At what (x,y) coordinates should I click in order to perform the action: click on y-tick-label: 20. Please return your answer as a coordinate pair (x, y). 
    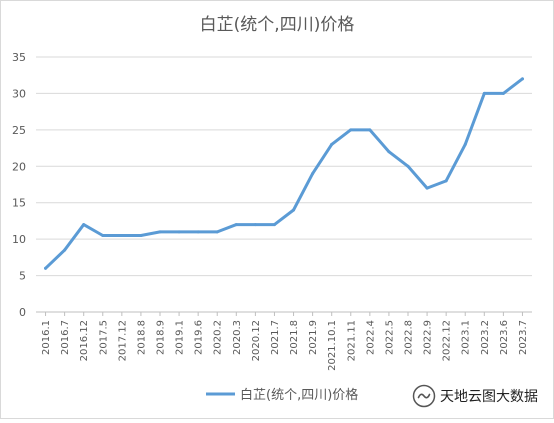
    Looking at the image, I should click on (19, 166).